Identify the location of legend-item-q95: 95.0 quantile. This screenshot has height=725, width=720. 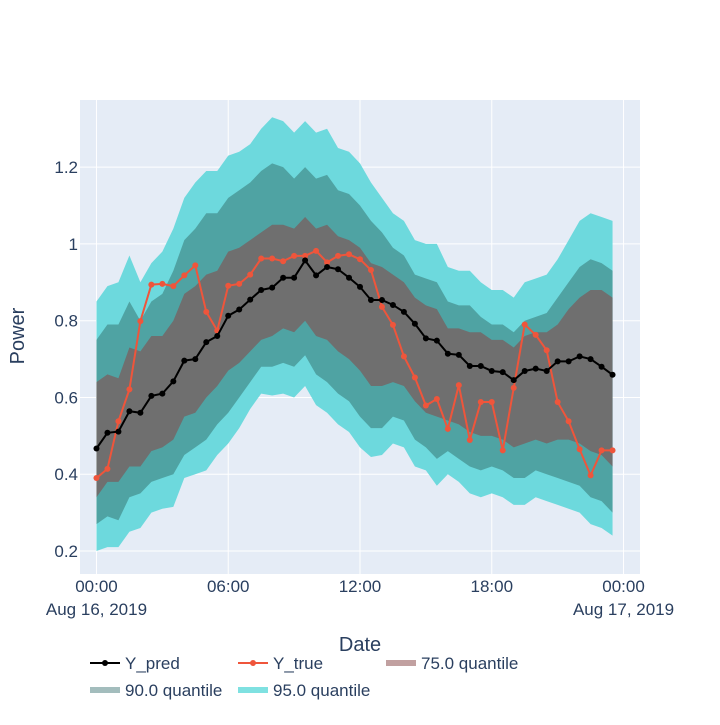
(304, 690).